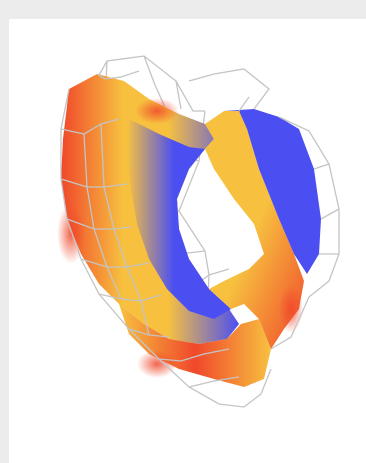 This screenshot has height=463, width=366. What do you see at coordinates (179, 219) in the screenshot?
I see `surface-inner-left` at bounding box center [179, 219].